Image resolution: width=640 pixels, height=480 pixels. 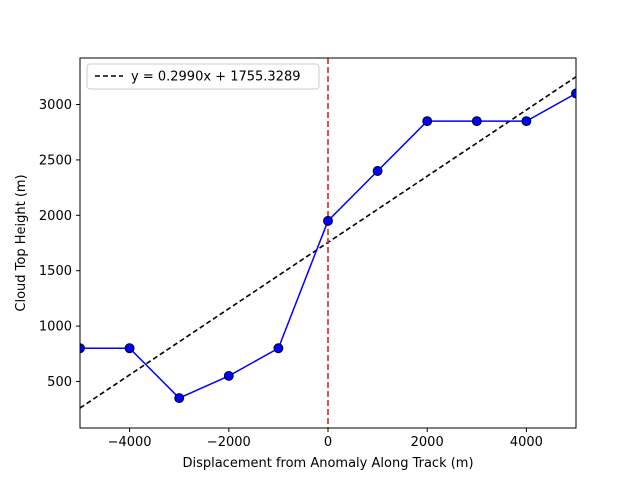 What do you see at coordinates (130, 442) in the screenshot?
I see `x-tick-label: −4000` at bounding box center [130, 442].